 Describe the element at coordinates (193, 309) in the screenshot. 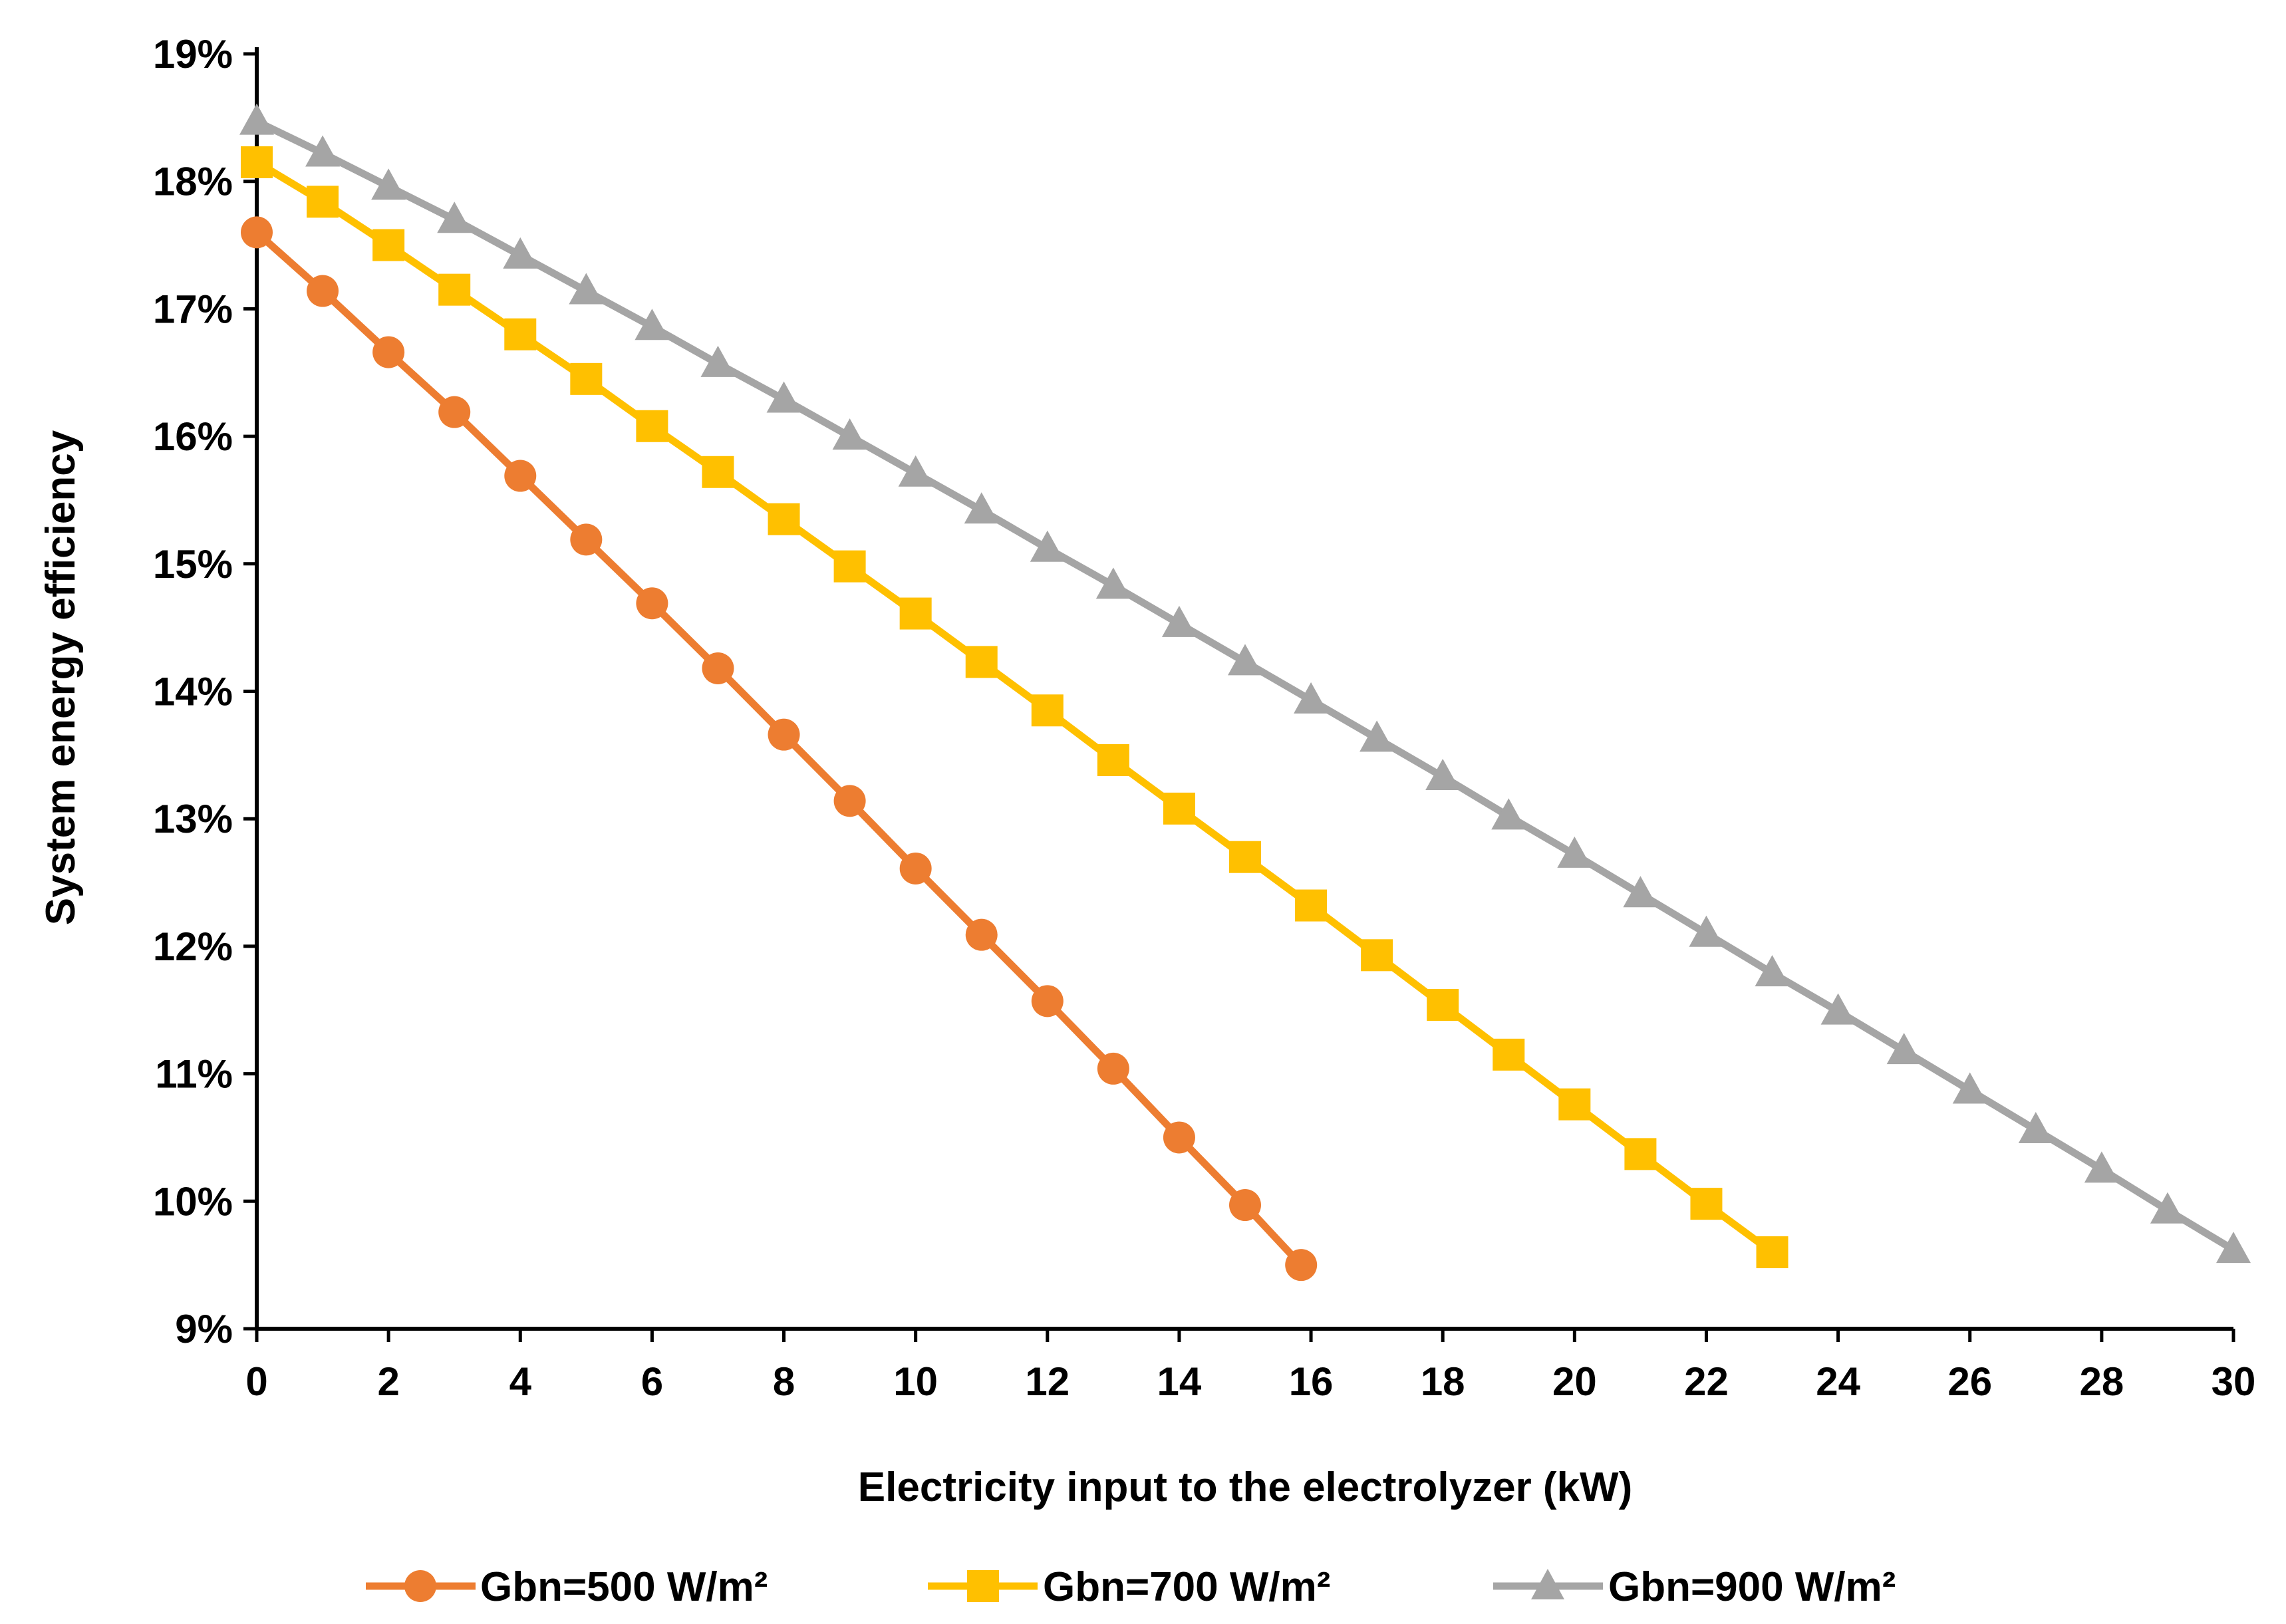

I see `y-tick-label: 17%` at that location.